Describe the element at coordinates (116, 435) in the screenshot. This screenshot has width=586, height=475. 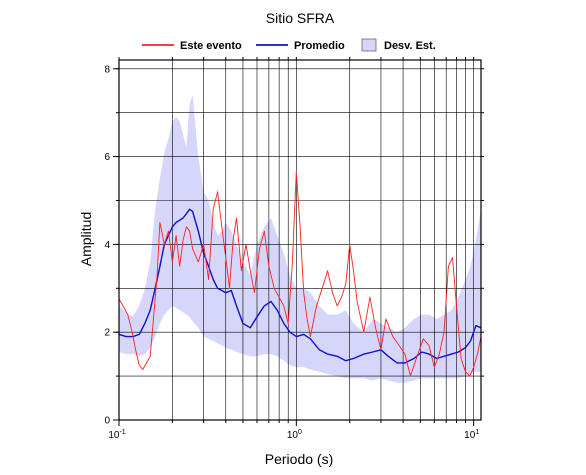
I see `x-tick-label: 10⁻¹` at that location.